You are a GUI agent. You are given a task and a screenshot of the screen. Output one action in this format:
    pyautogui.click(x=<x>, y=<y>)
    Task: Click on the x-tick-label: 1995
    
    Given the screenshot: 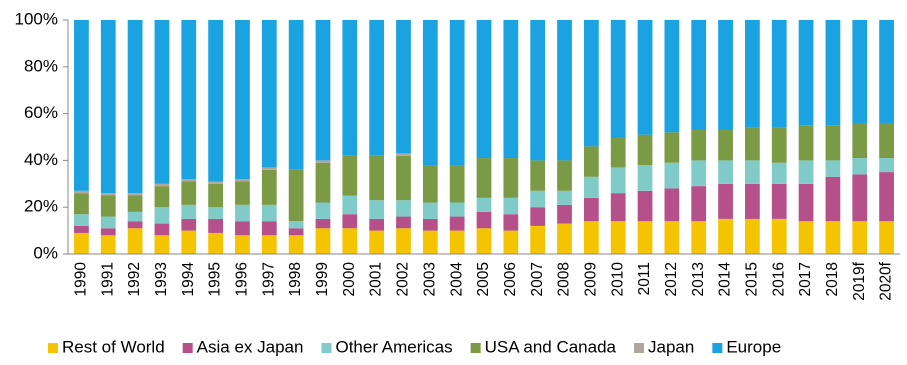 What is the action you would take?
    pyautogui.click(x=215, y=279)
    